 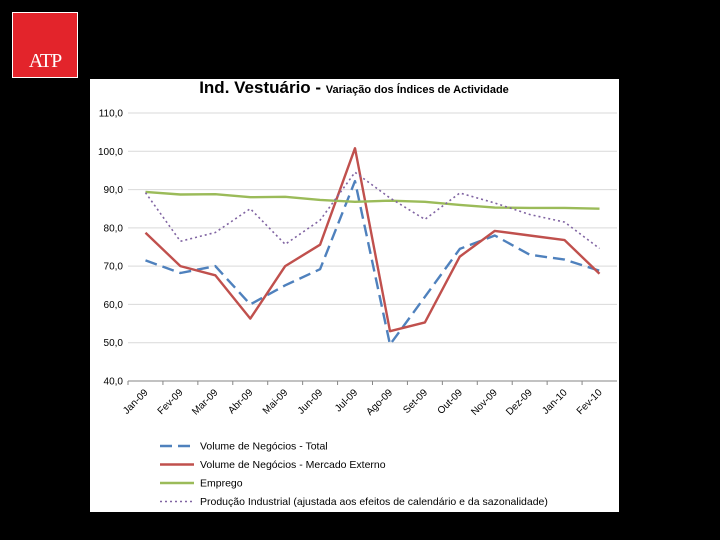 I want to click on atp-logo: ATP, so click(x=45, y=45).